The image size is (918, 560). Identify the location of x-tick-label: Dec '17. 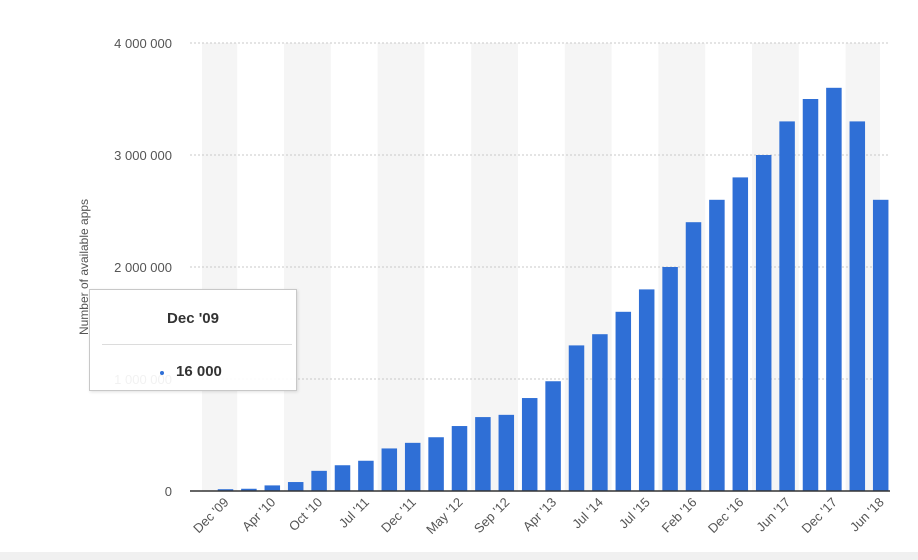
(819, 515).